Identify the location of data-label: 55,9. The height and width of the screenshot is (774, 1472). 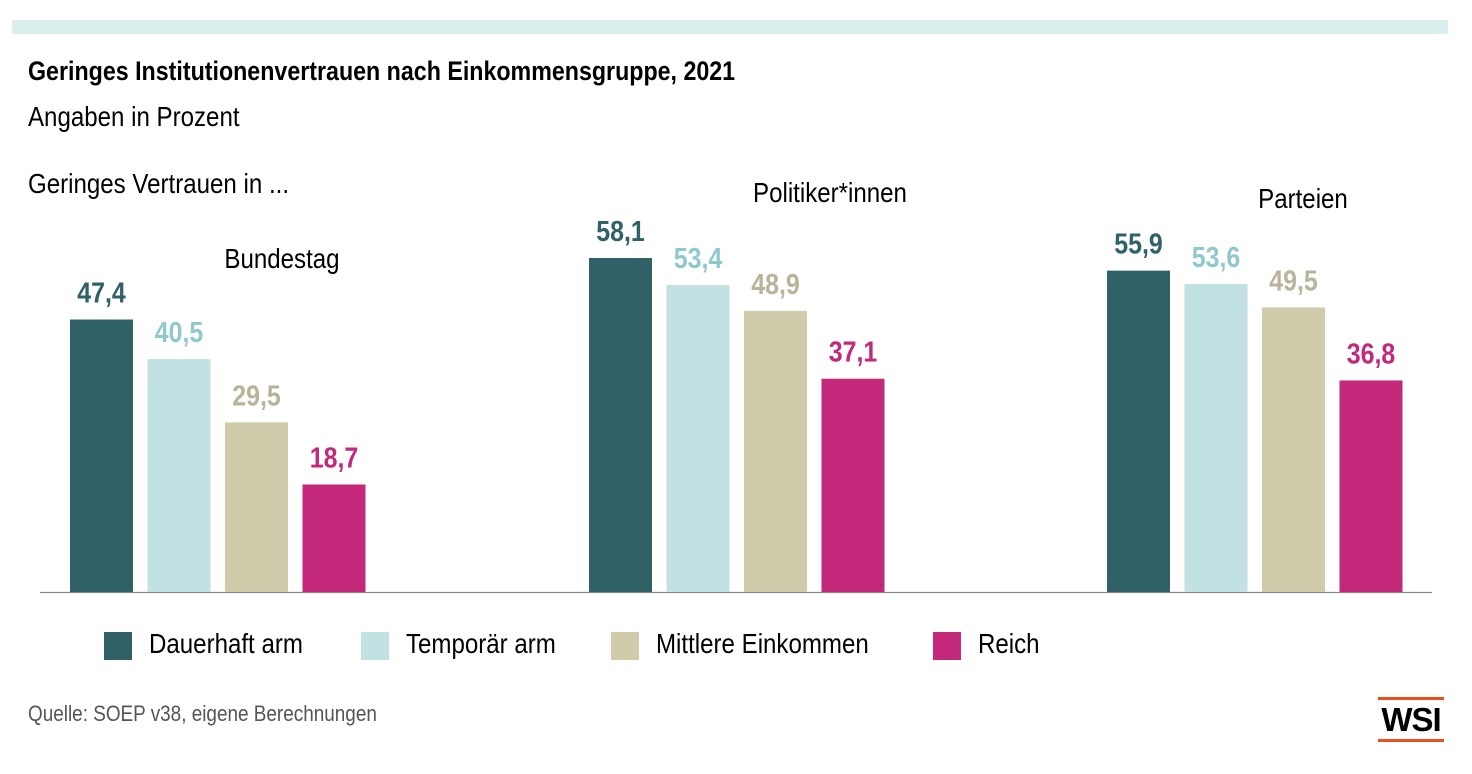
(1138, 244).